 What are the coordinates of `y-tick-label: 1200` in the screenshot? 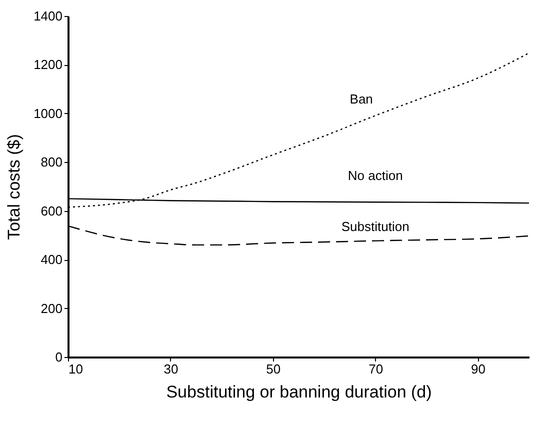 It's located at (48, 64).